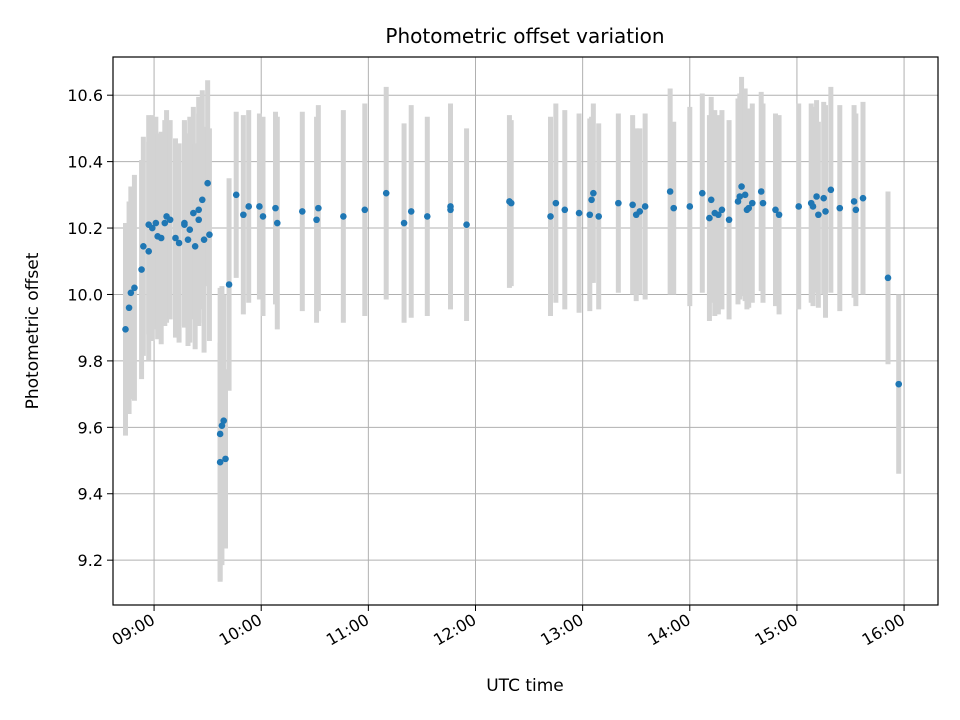  I want to click on chart-title: Photometric offset variation, so click(524, 36).